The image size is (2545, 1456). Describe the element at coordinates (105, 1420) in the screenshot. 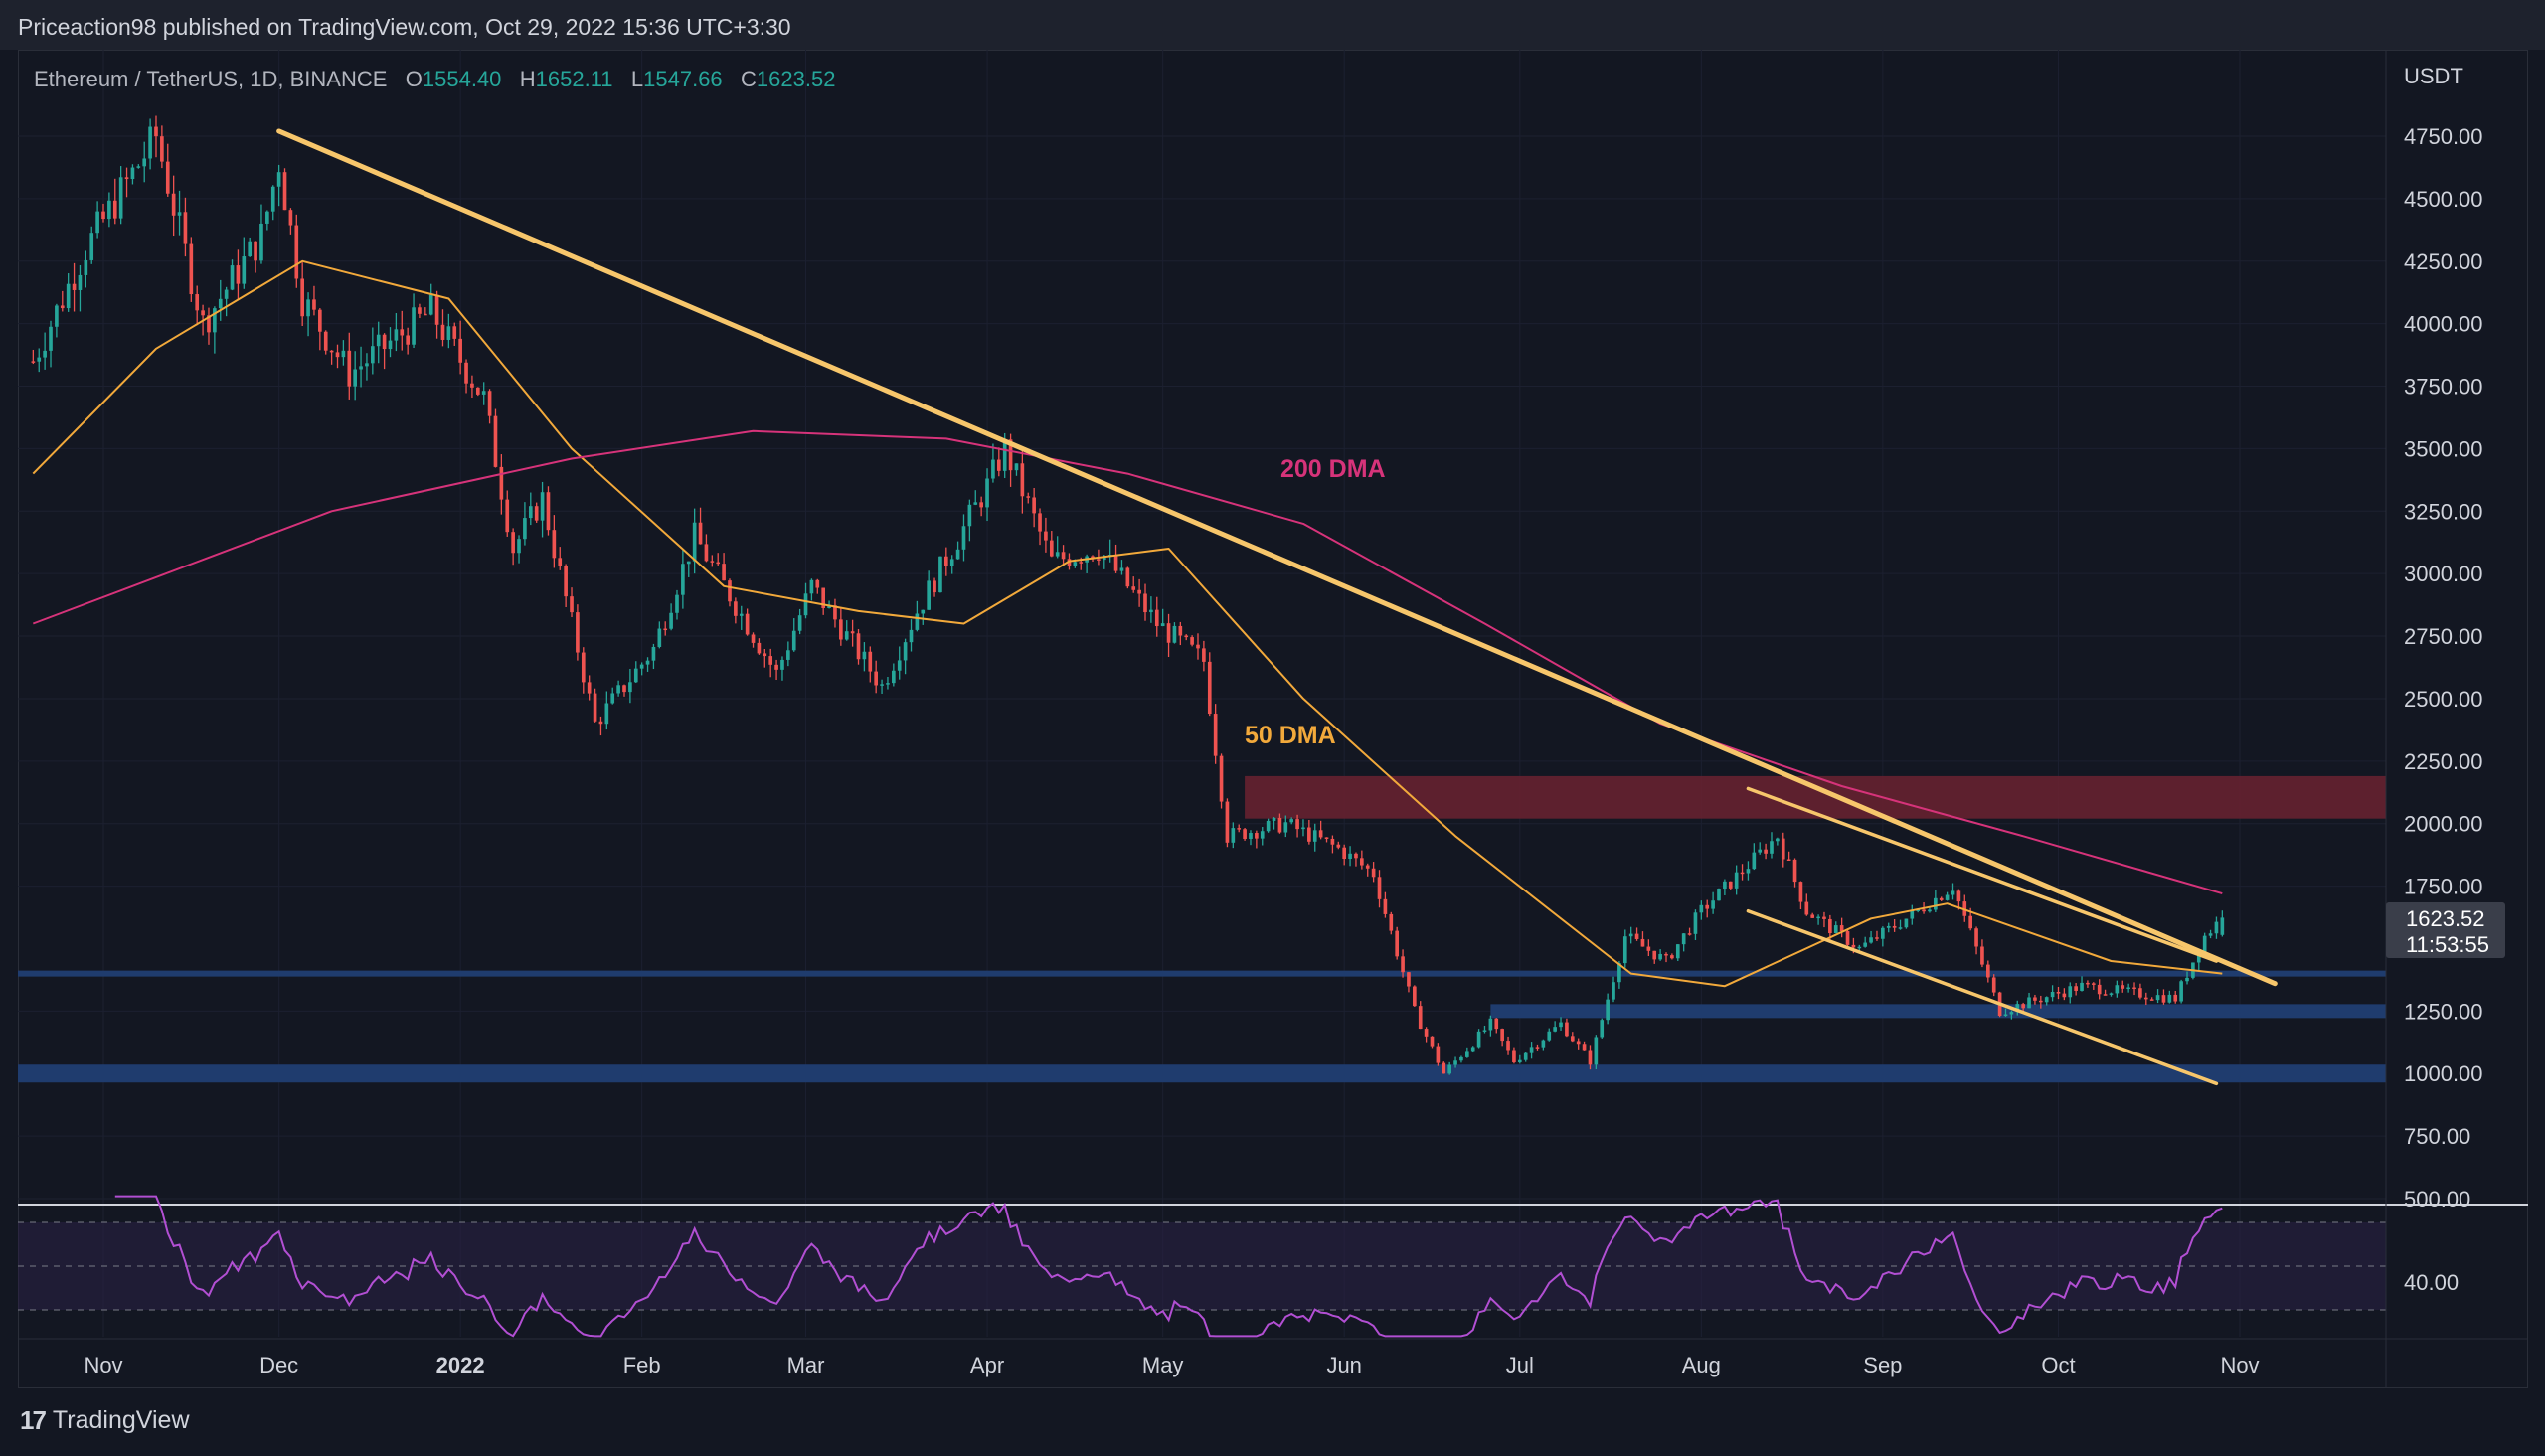

I see `tradingview-brand: 17 TradingView` at that location.